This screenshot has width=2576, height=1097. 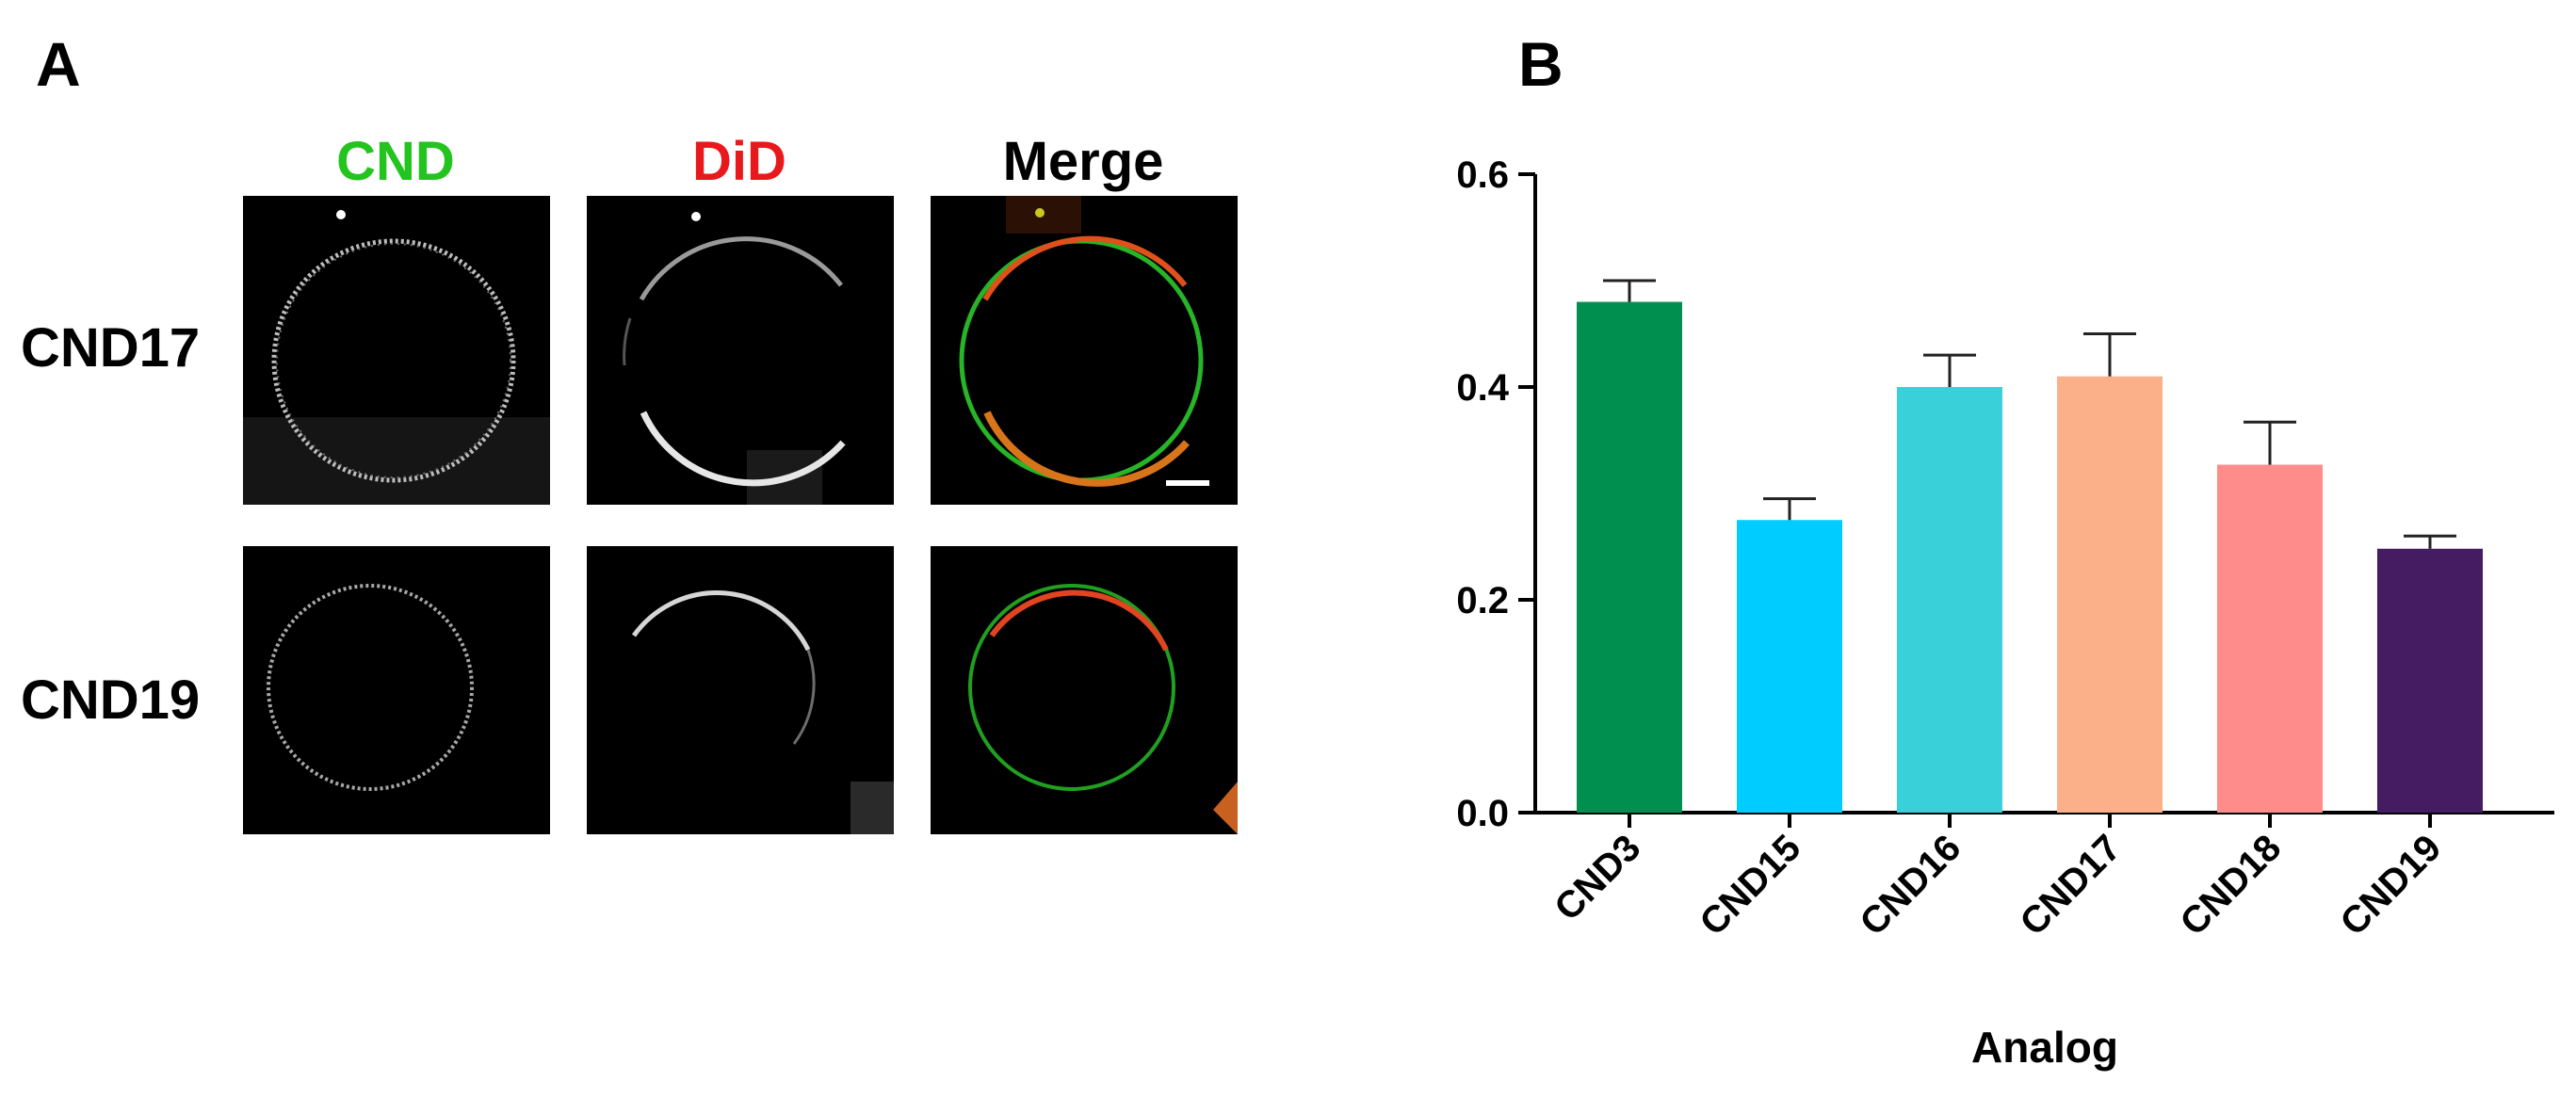 What do you see at coordinates (2391, 885) in the screenshot?
I see `x-tick-label-cnd19: CND19` at bounding box center [2391, 885].